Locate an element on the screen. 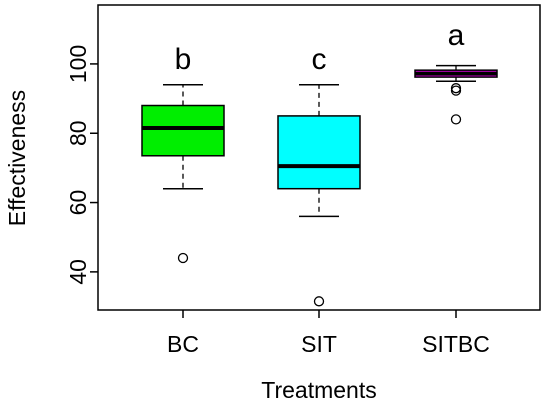  x-tick-label: SITBC is located at coordinates (456, 344).